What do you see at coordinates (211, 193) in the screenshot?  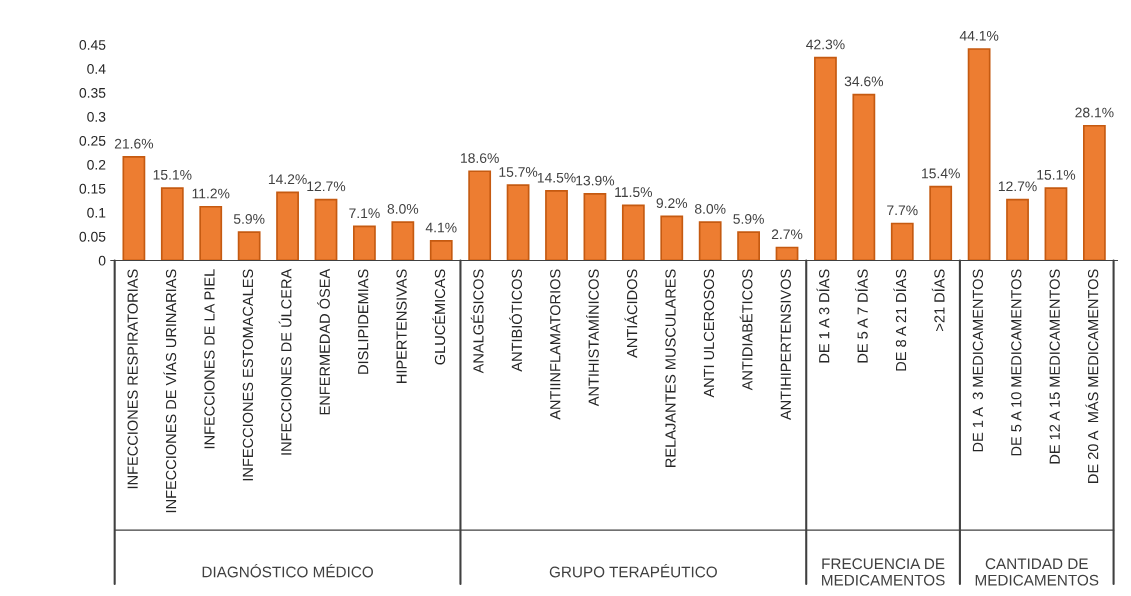 I see `data-label: 11.2%` at bounding box center [211, 193].